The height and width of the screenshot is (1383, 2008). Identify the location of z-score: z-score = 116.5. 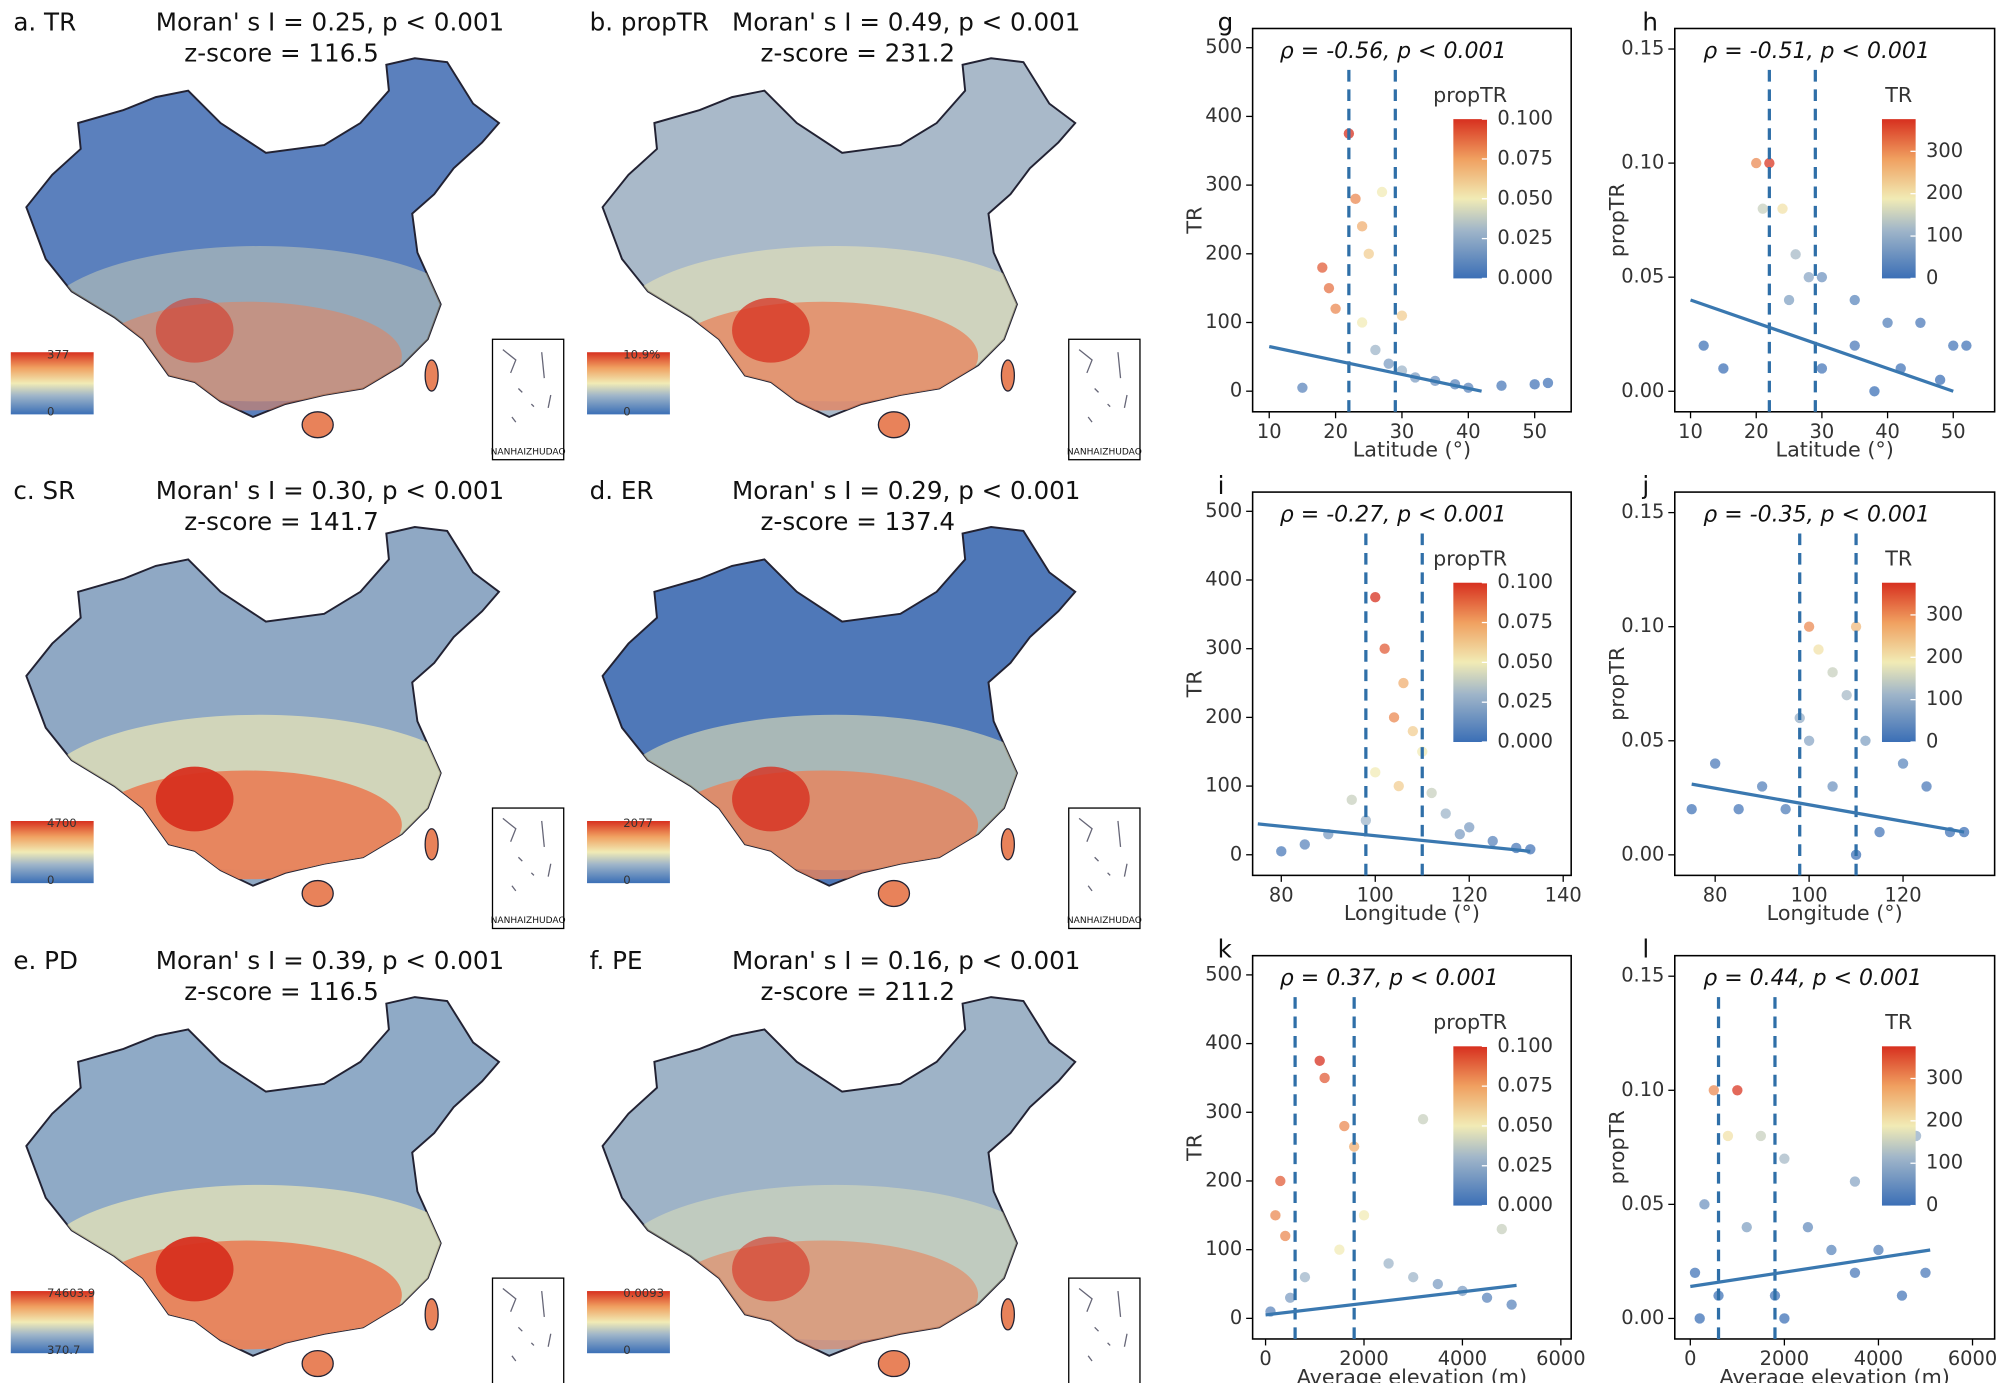
(281, 991).